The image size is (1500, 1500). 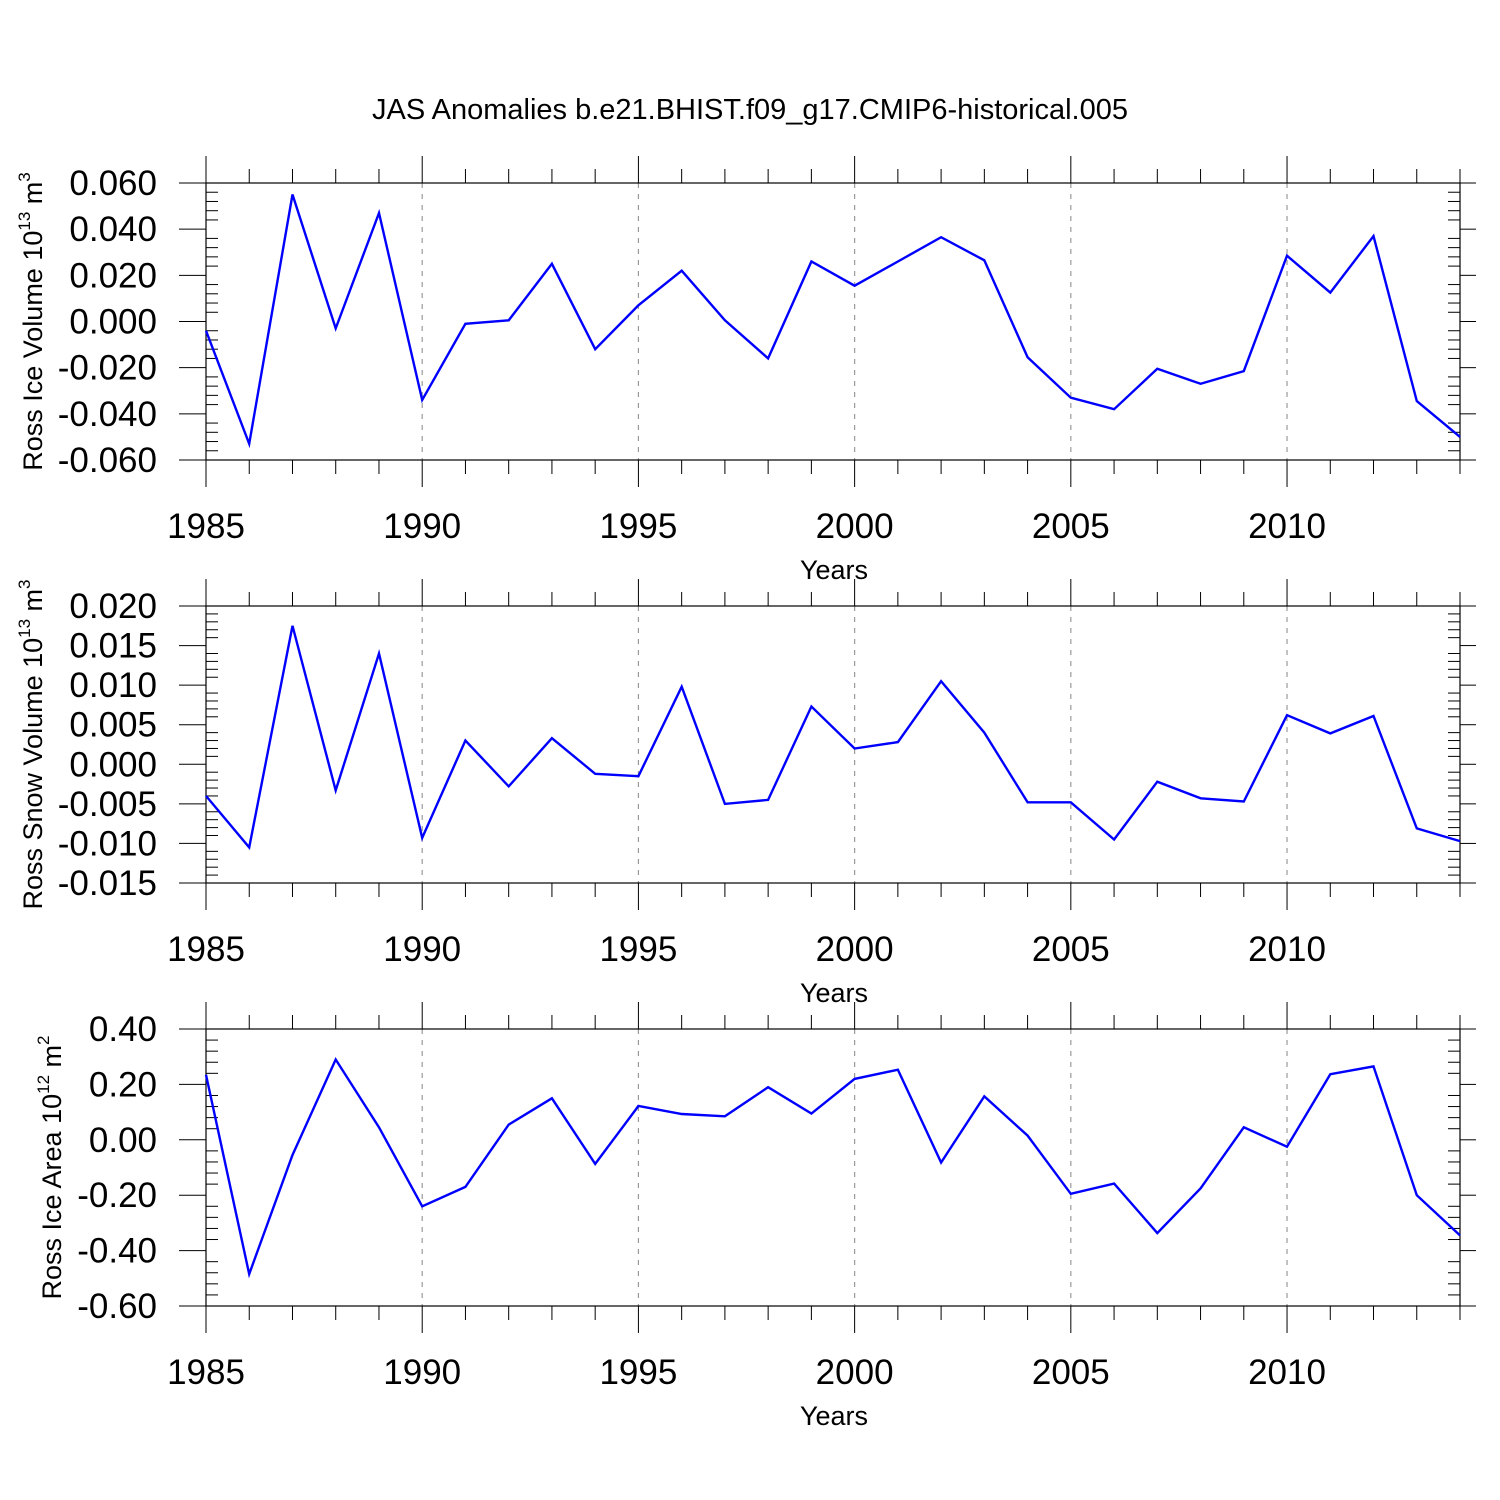 What do you see at coordinates (107, 414) in the screenshot?
I see `y-tick-label: -0.040` at bounding box center [107, 414].